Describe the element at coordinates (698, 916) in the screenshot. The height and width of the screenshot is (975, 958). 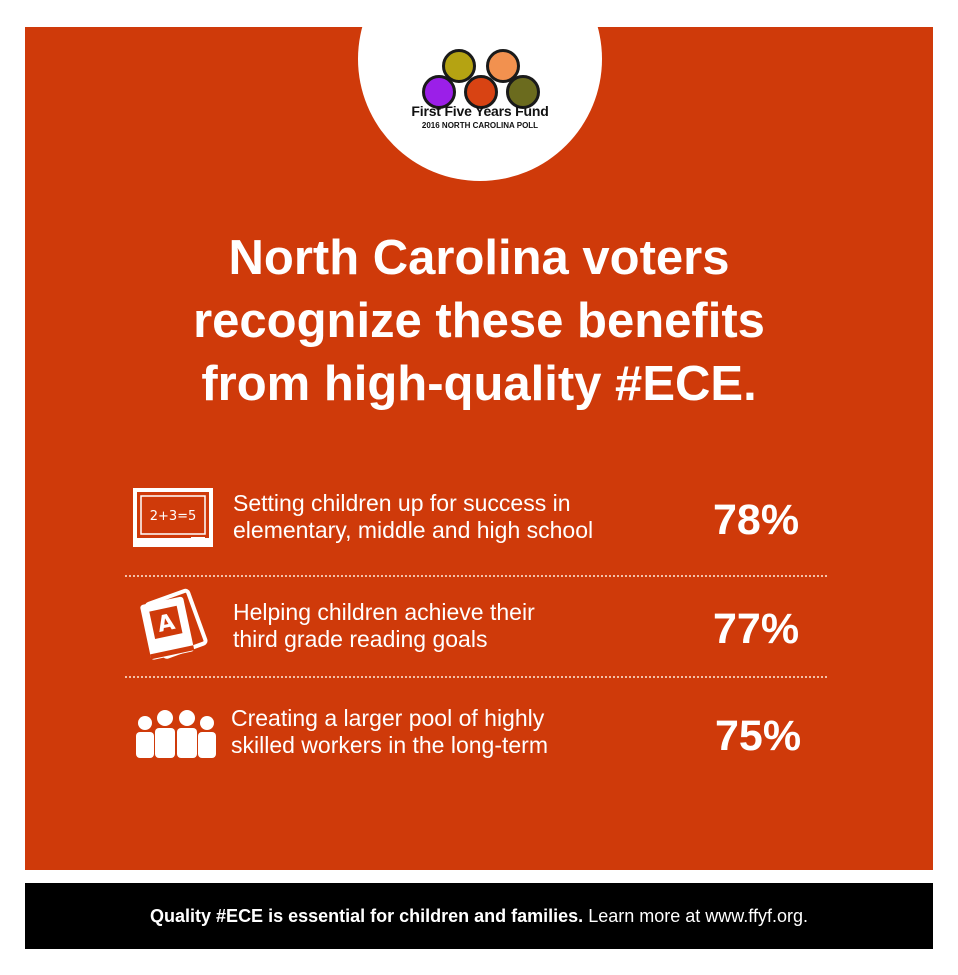
I see `footer-link-text: Learn more at www.ffyf.org.` at that location.